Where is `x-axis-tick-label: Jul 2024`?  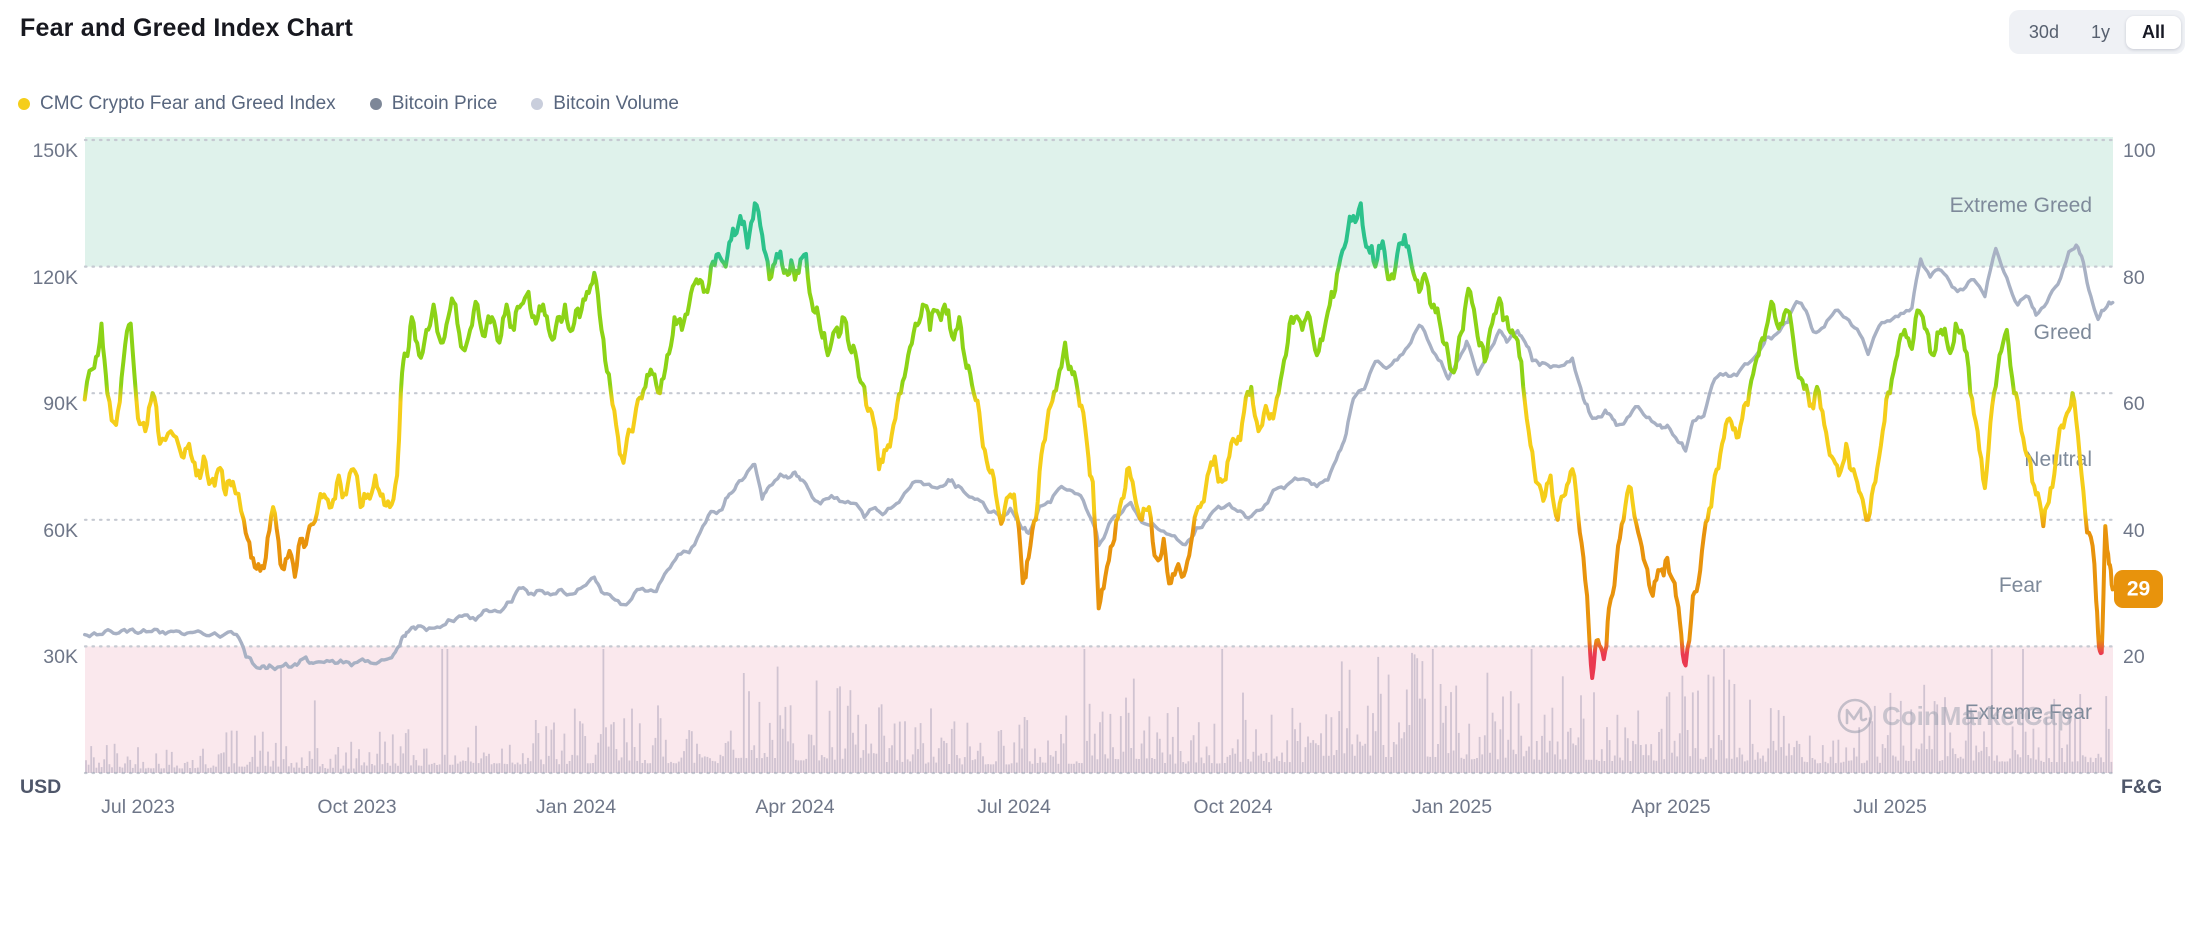 x-axis-tick-label: Jul 2024 is located at coordinates (1014, 807).